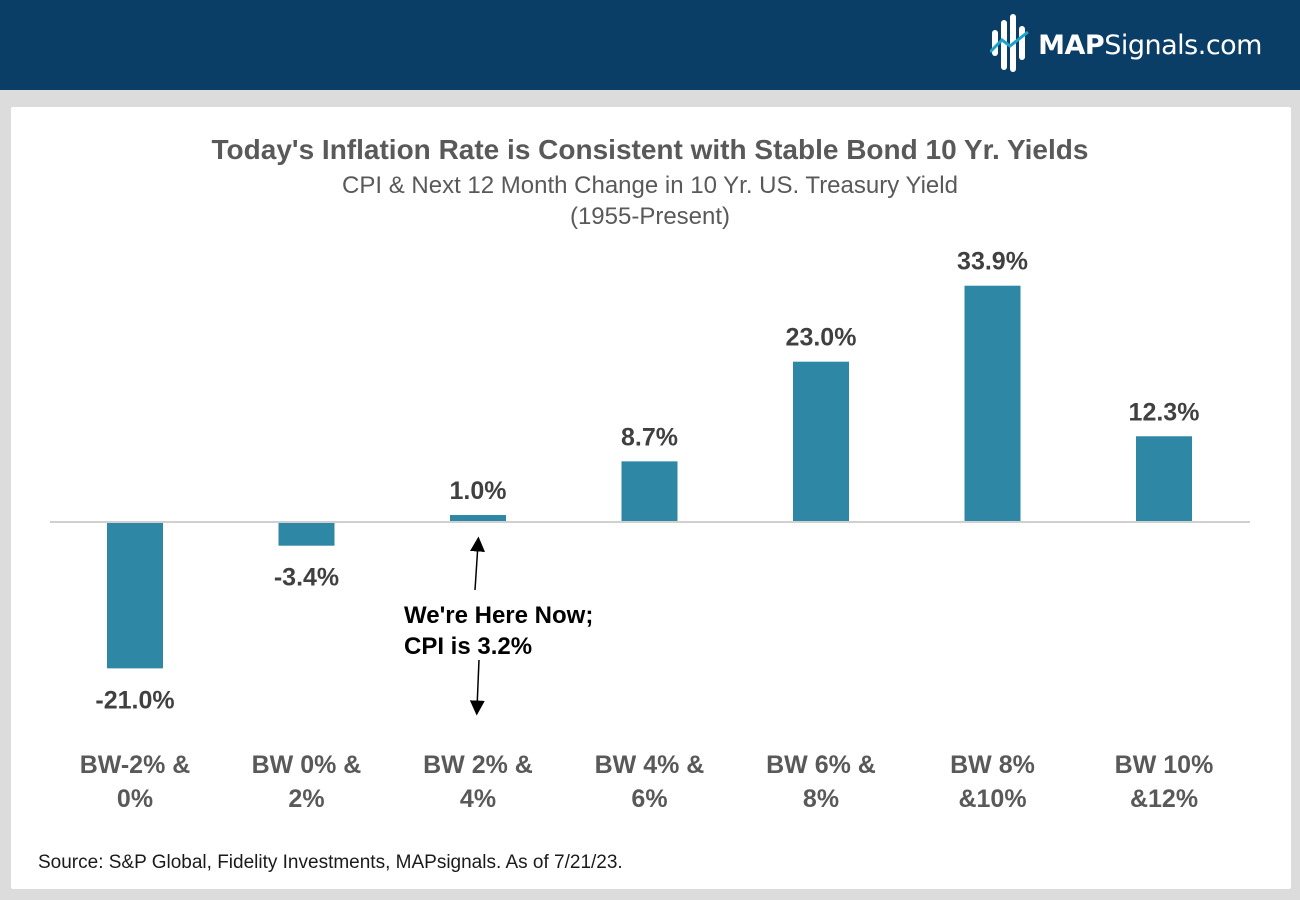 The width and height of the screenshot is (1300, 900). Describe the element at coordinates (650, 216) in the screenshot. I see `chart-subtitle-range: (1955-Present)` at that location.